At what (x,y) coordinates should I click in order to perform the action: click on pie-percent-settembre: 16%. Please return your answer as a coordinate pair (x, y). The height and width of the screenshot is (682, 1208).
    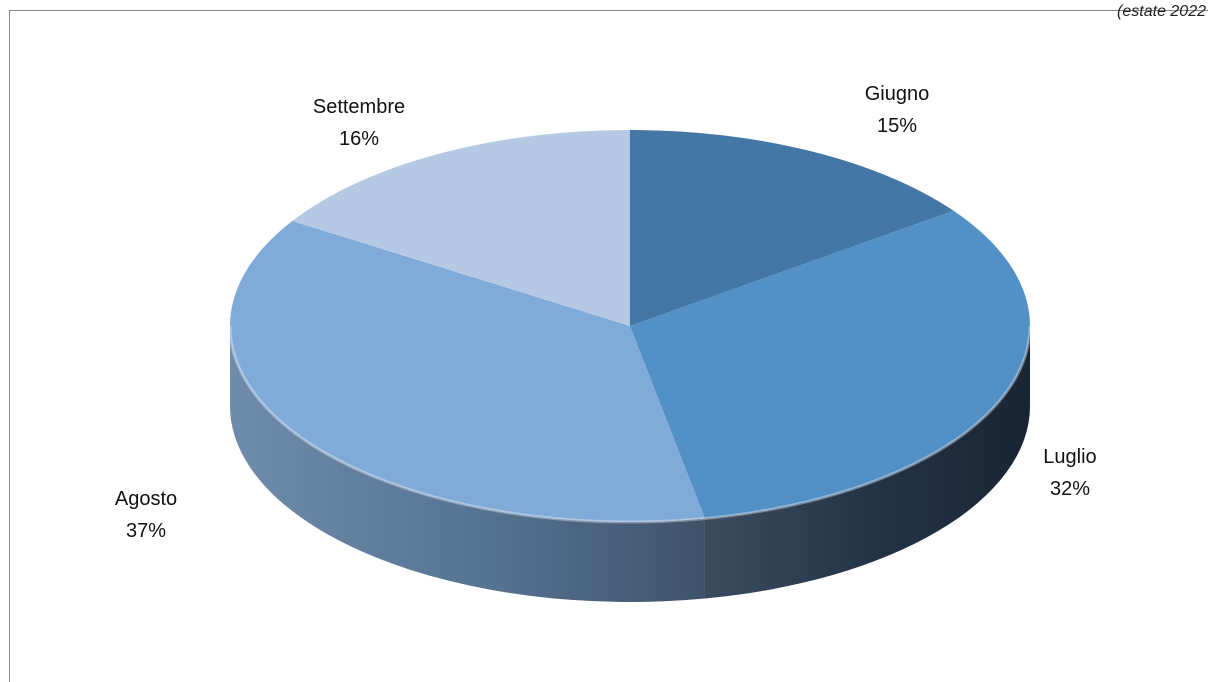
    Looking at the image, I should click on (359, 139).